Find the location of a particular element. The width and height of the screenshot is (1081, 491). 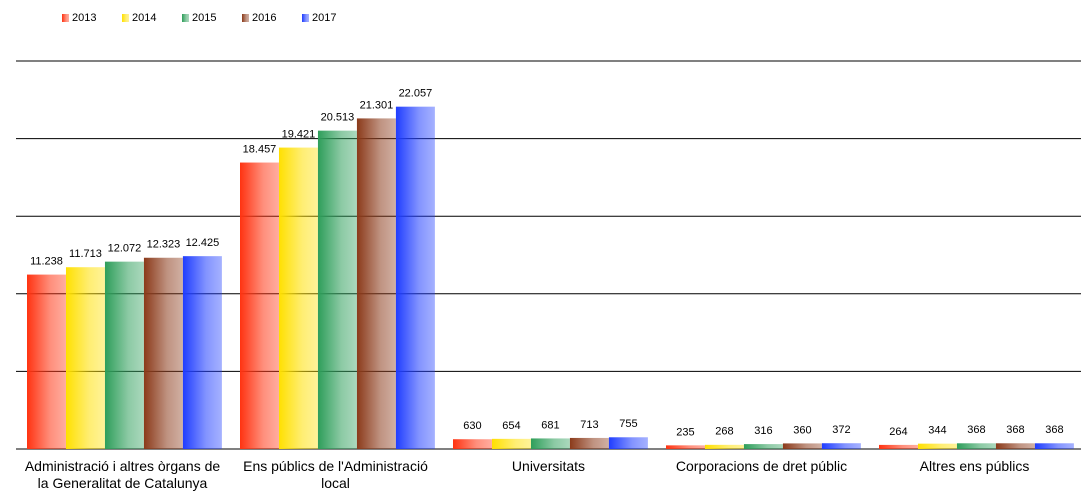

value-label: 12.425 is located at coordinates (203, 243).